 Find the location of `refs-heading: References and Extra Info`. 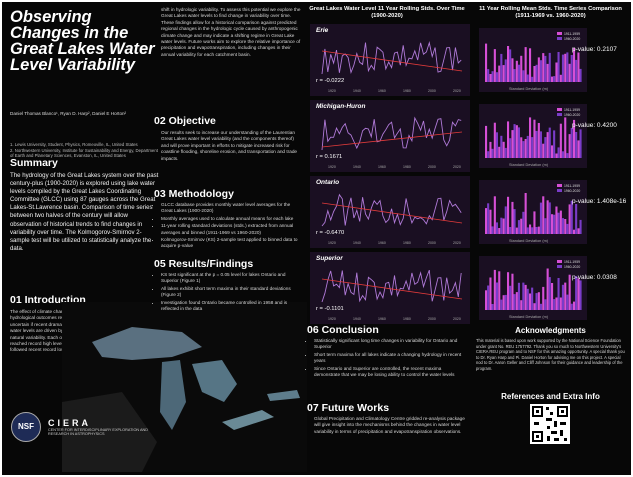

refs-heading: References and Extra Info is located at coordinates (550, 396).